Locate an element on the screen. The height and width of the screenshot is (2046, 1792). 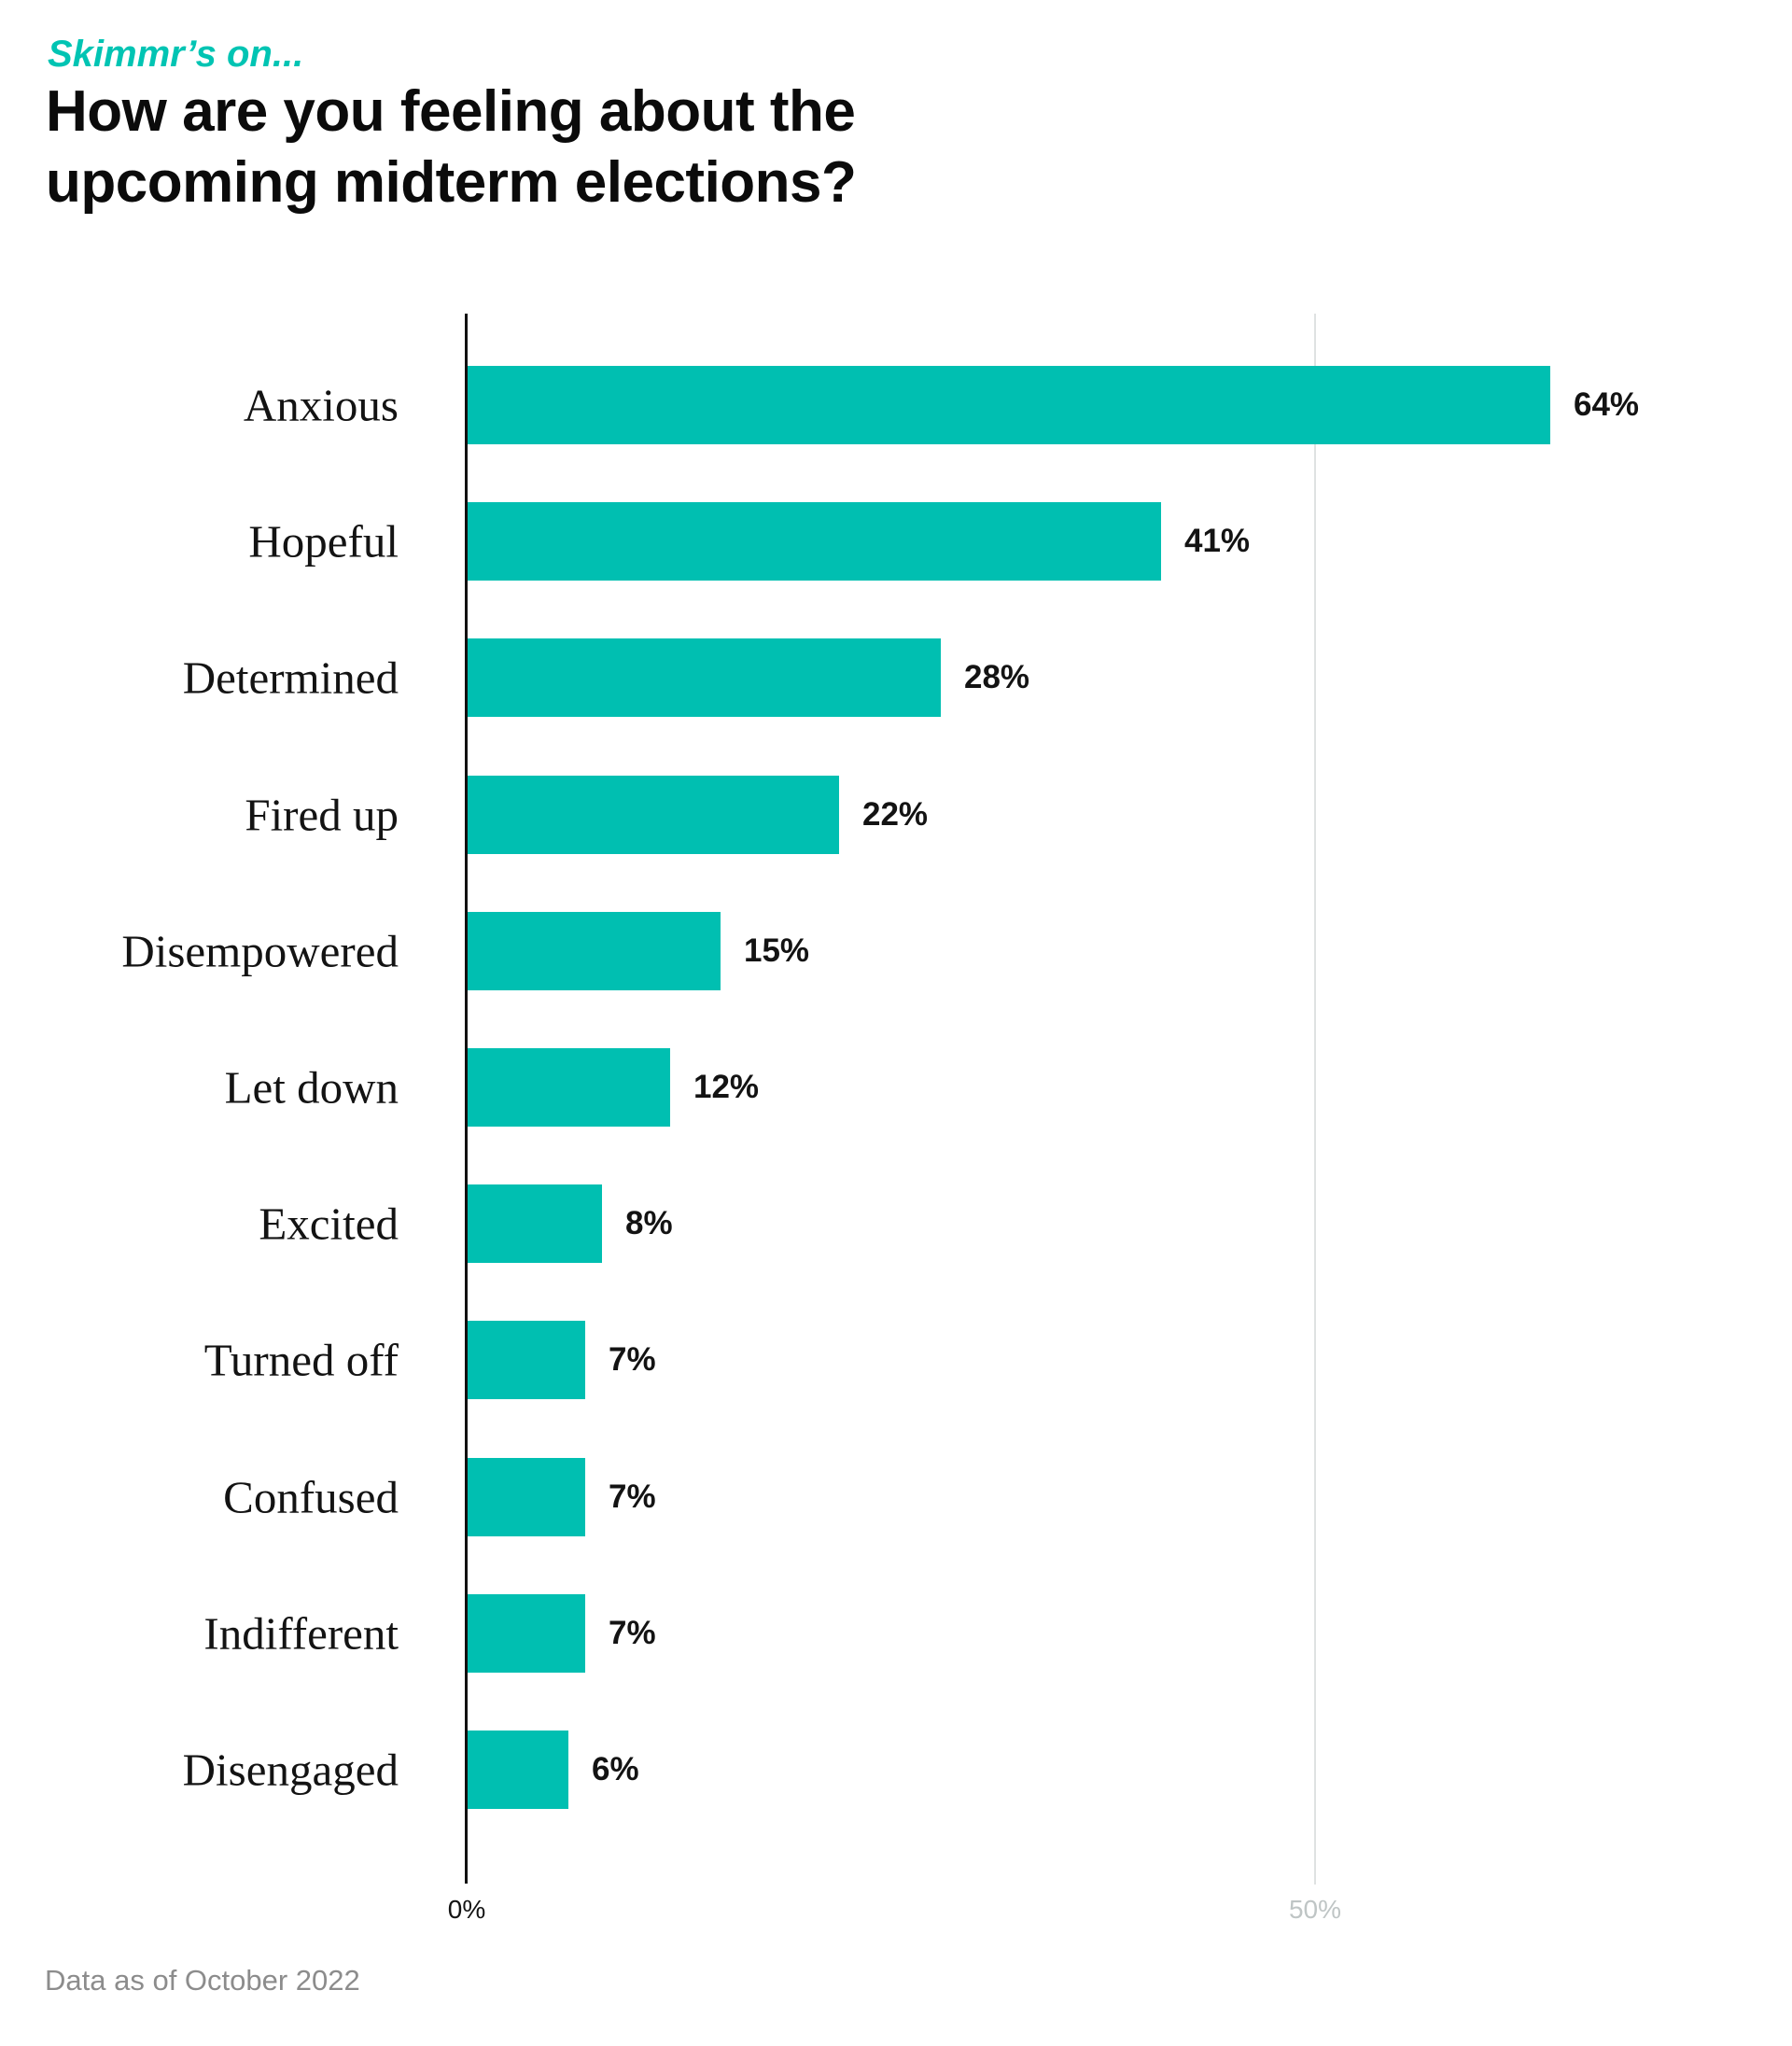
category-label: Excited is located at coordinates (329, 1224).